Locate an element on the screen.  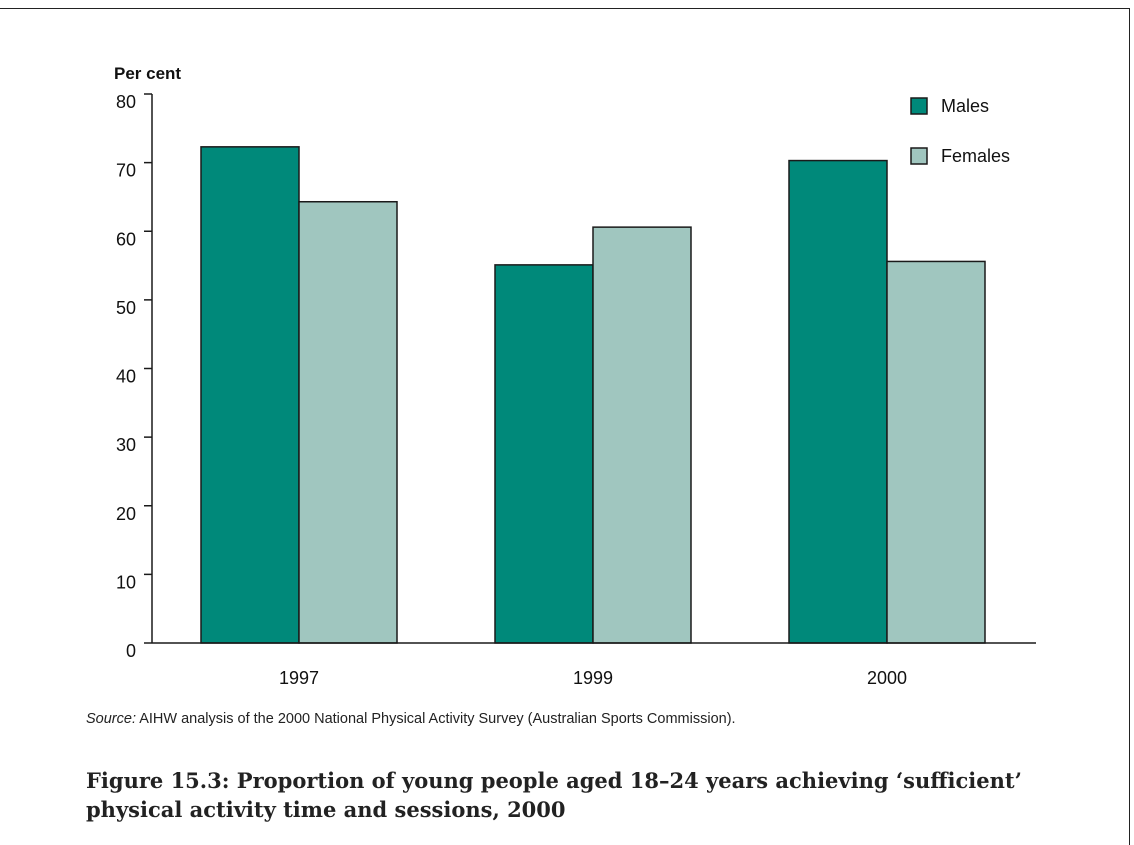
legend-label-males: Males is located at coordinates (965, 106).